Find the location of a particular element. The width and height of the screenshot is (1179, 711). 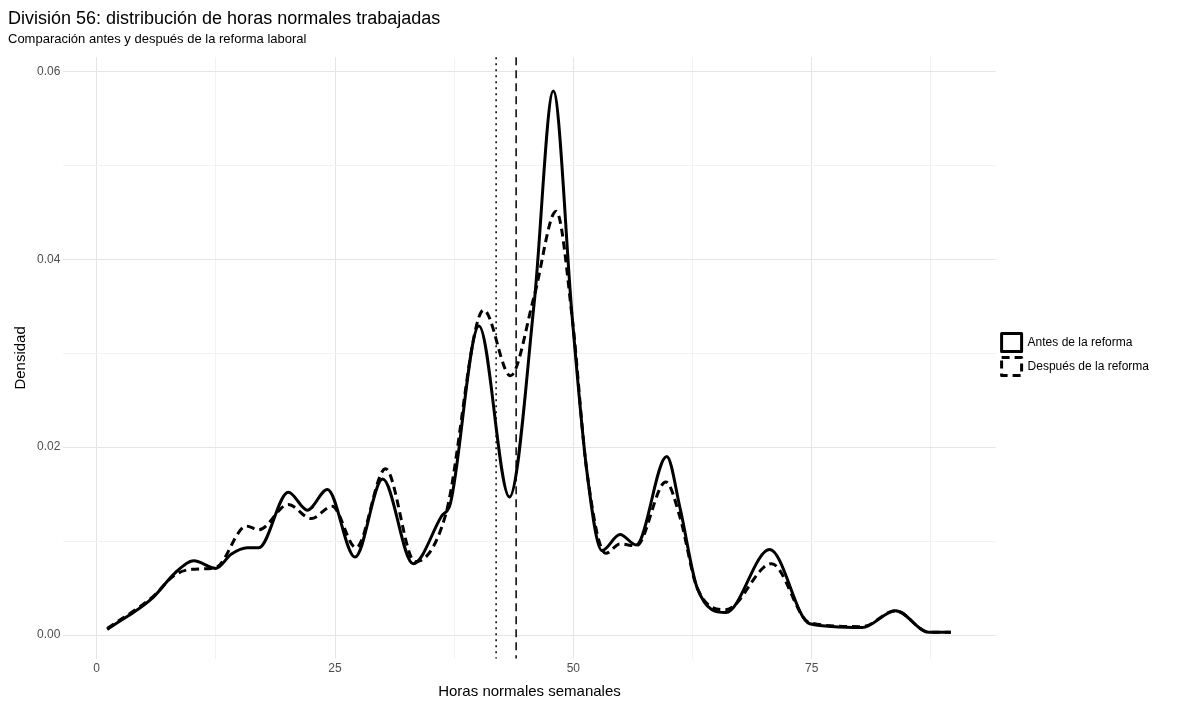

y-tick-label: 0.02 is located at coordinates (49, 446).